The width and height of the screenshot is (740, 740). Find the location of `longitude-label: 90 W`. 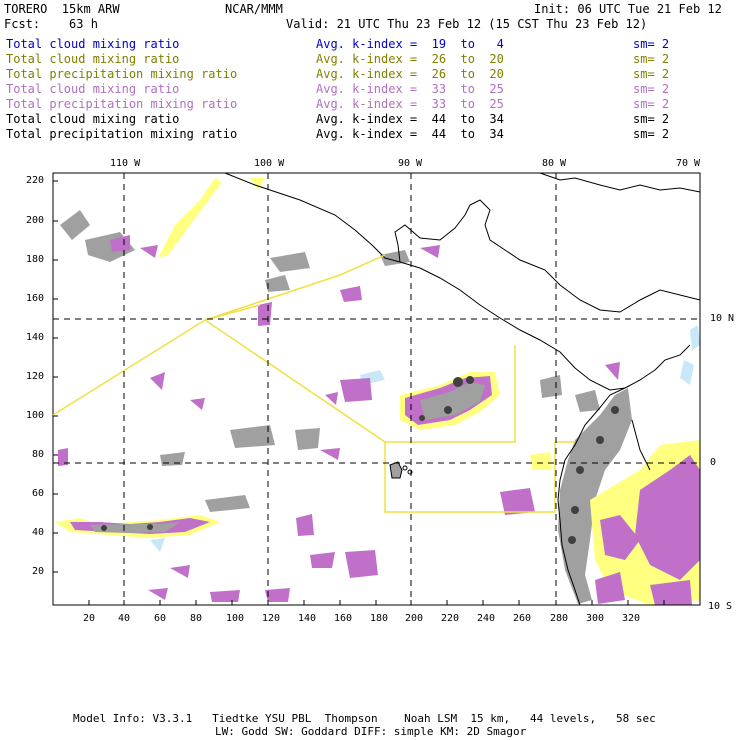

longitude-label: 90 W is located at coordinates (410, 163).